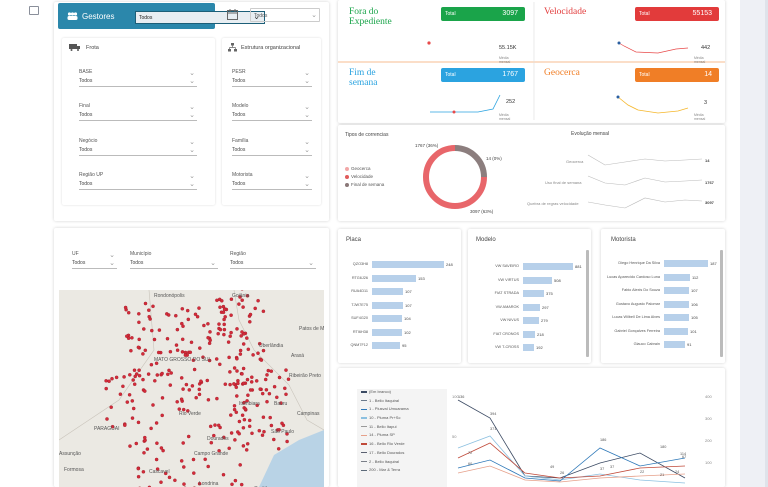 The width and height of the screenshot is (768, 487). Describe the element at coordinates (272, 181) in the screenshot. I see `motorista-filter: Motorista ⌄ Todos ⌄` at that location.